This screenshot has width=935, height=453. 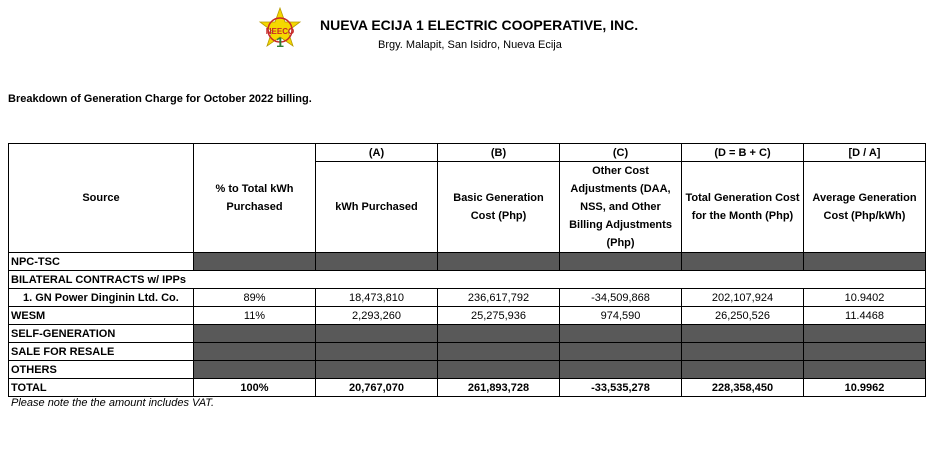 What do you see at coordinates (101, 198) in the screenshot?
I see `header-source: Source` at bounding box center [101, 198].